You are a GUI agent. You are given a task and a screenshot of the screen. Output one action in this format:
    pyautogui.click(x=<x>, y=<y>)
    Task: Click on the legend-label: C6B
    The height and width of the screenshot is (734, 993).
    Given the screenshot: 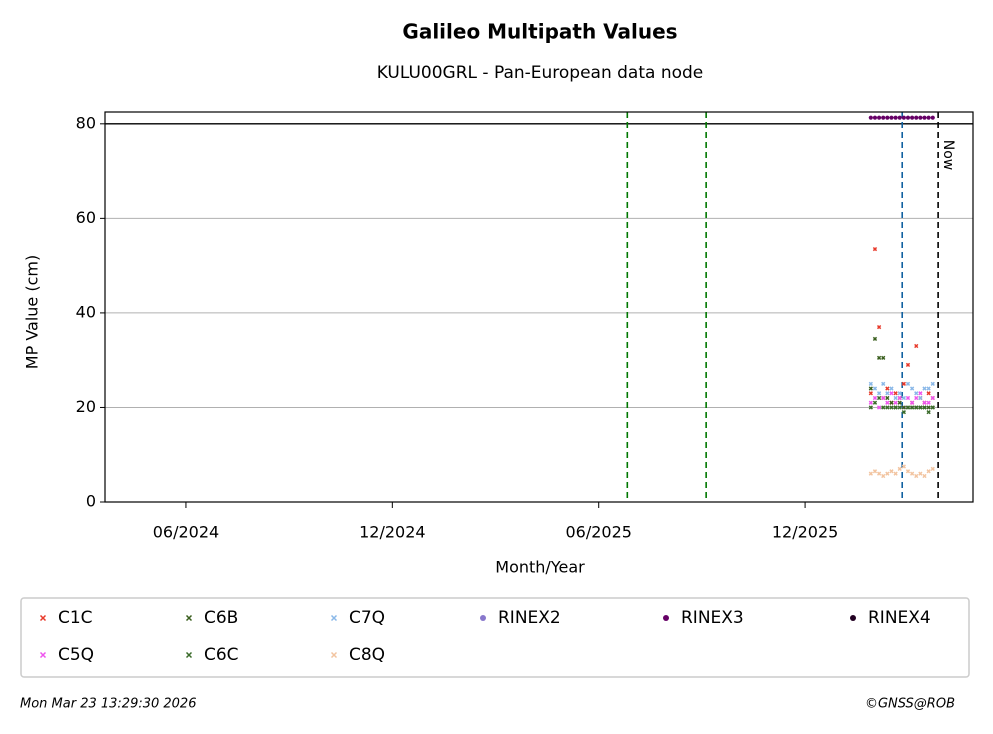 What is the action you would take?
    pyautogui.click(x=221, y=618)
    